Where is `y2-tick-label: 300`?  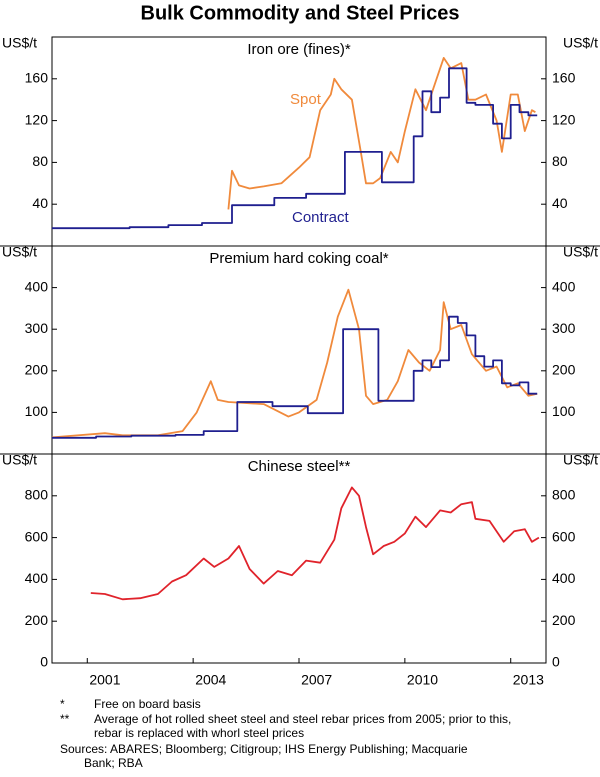 y2-tick-label: 300 is located at coordinates (564, 328).